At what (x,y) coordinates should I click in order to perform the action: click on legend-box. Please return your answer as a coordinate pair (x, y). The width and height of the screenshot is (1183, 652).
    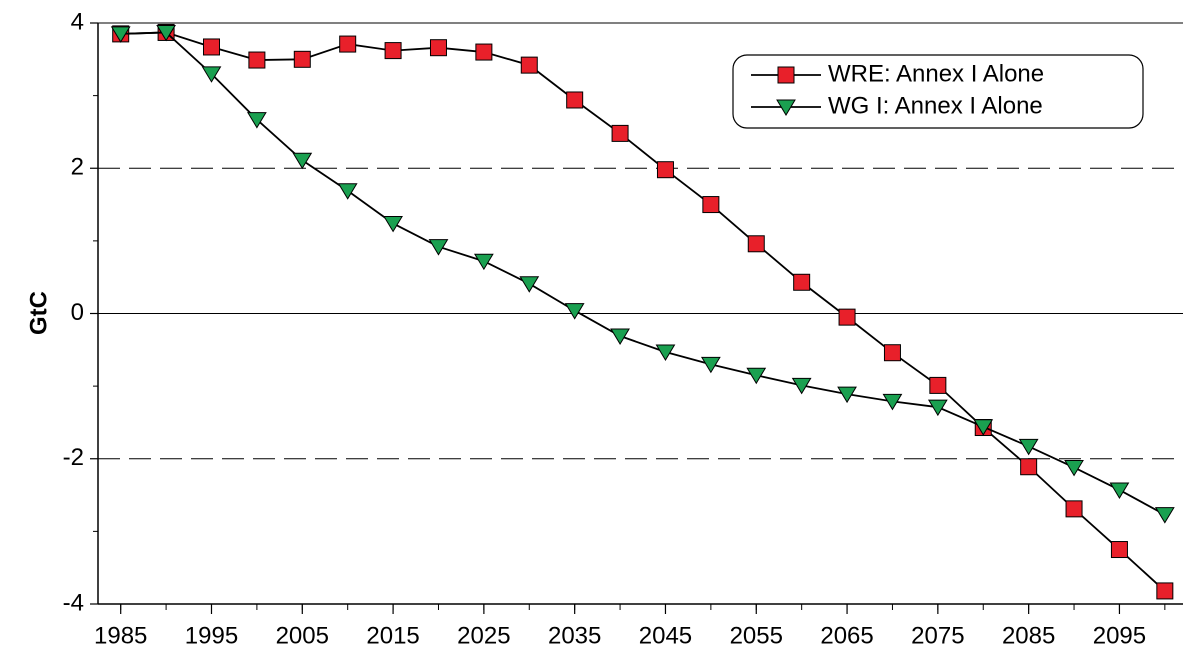
    Looking at the image, I should click on (938, 91).